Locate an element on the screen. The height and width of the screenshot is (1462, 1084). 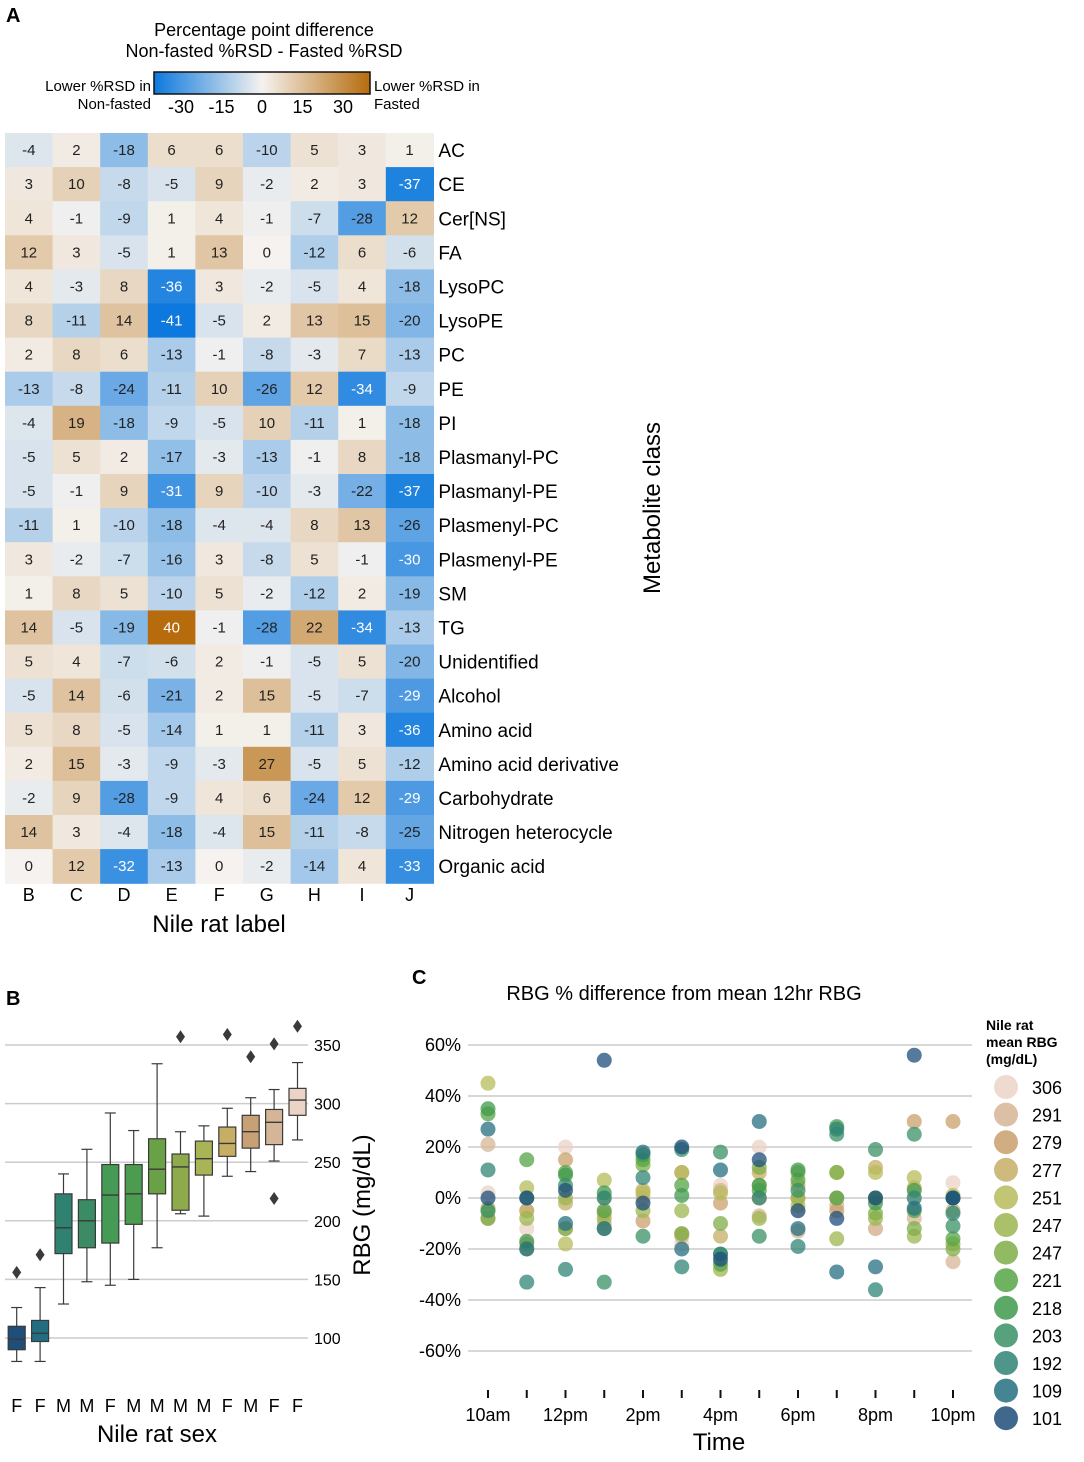
heatmap-cell-label: 8 is located at coordinates (124, 286).